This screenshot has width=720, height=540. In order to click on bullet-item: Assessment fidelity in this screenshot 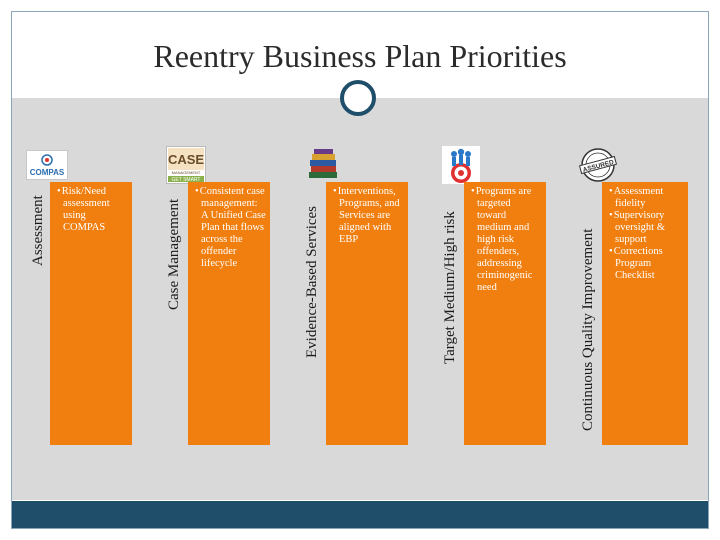, I will do `click(645, 198)`.